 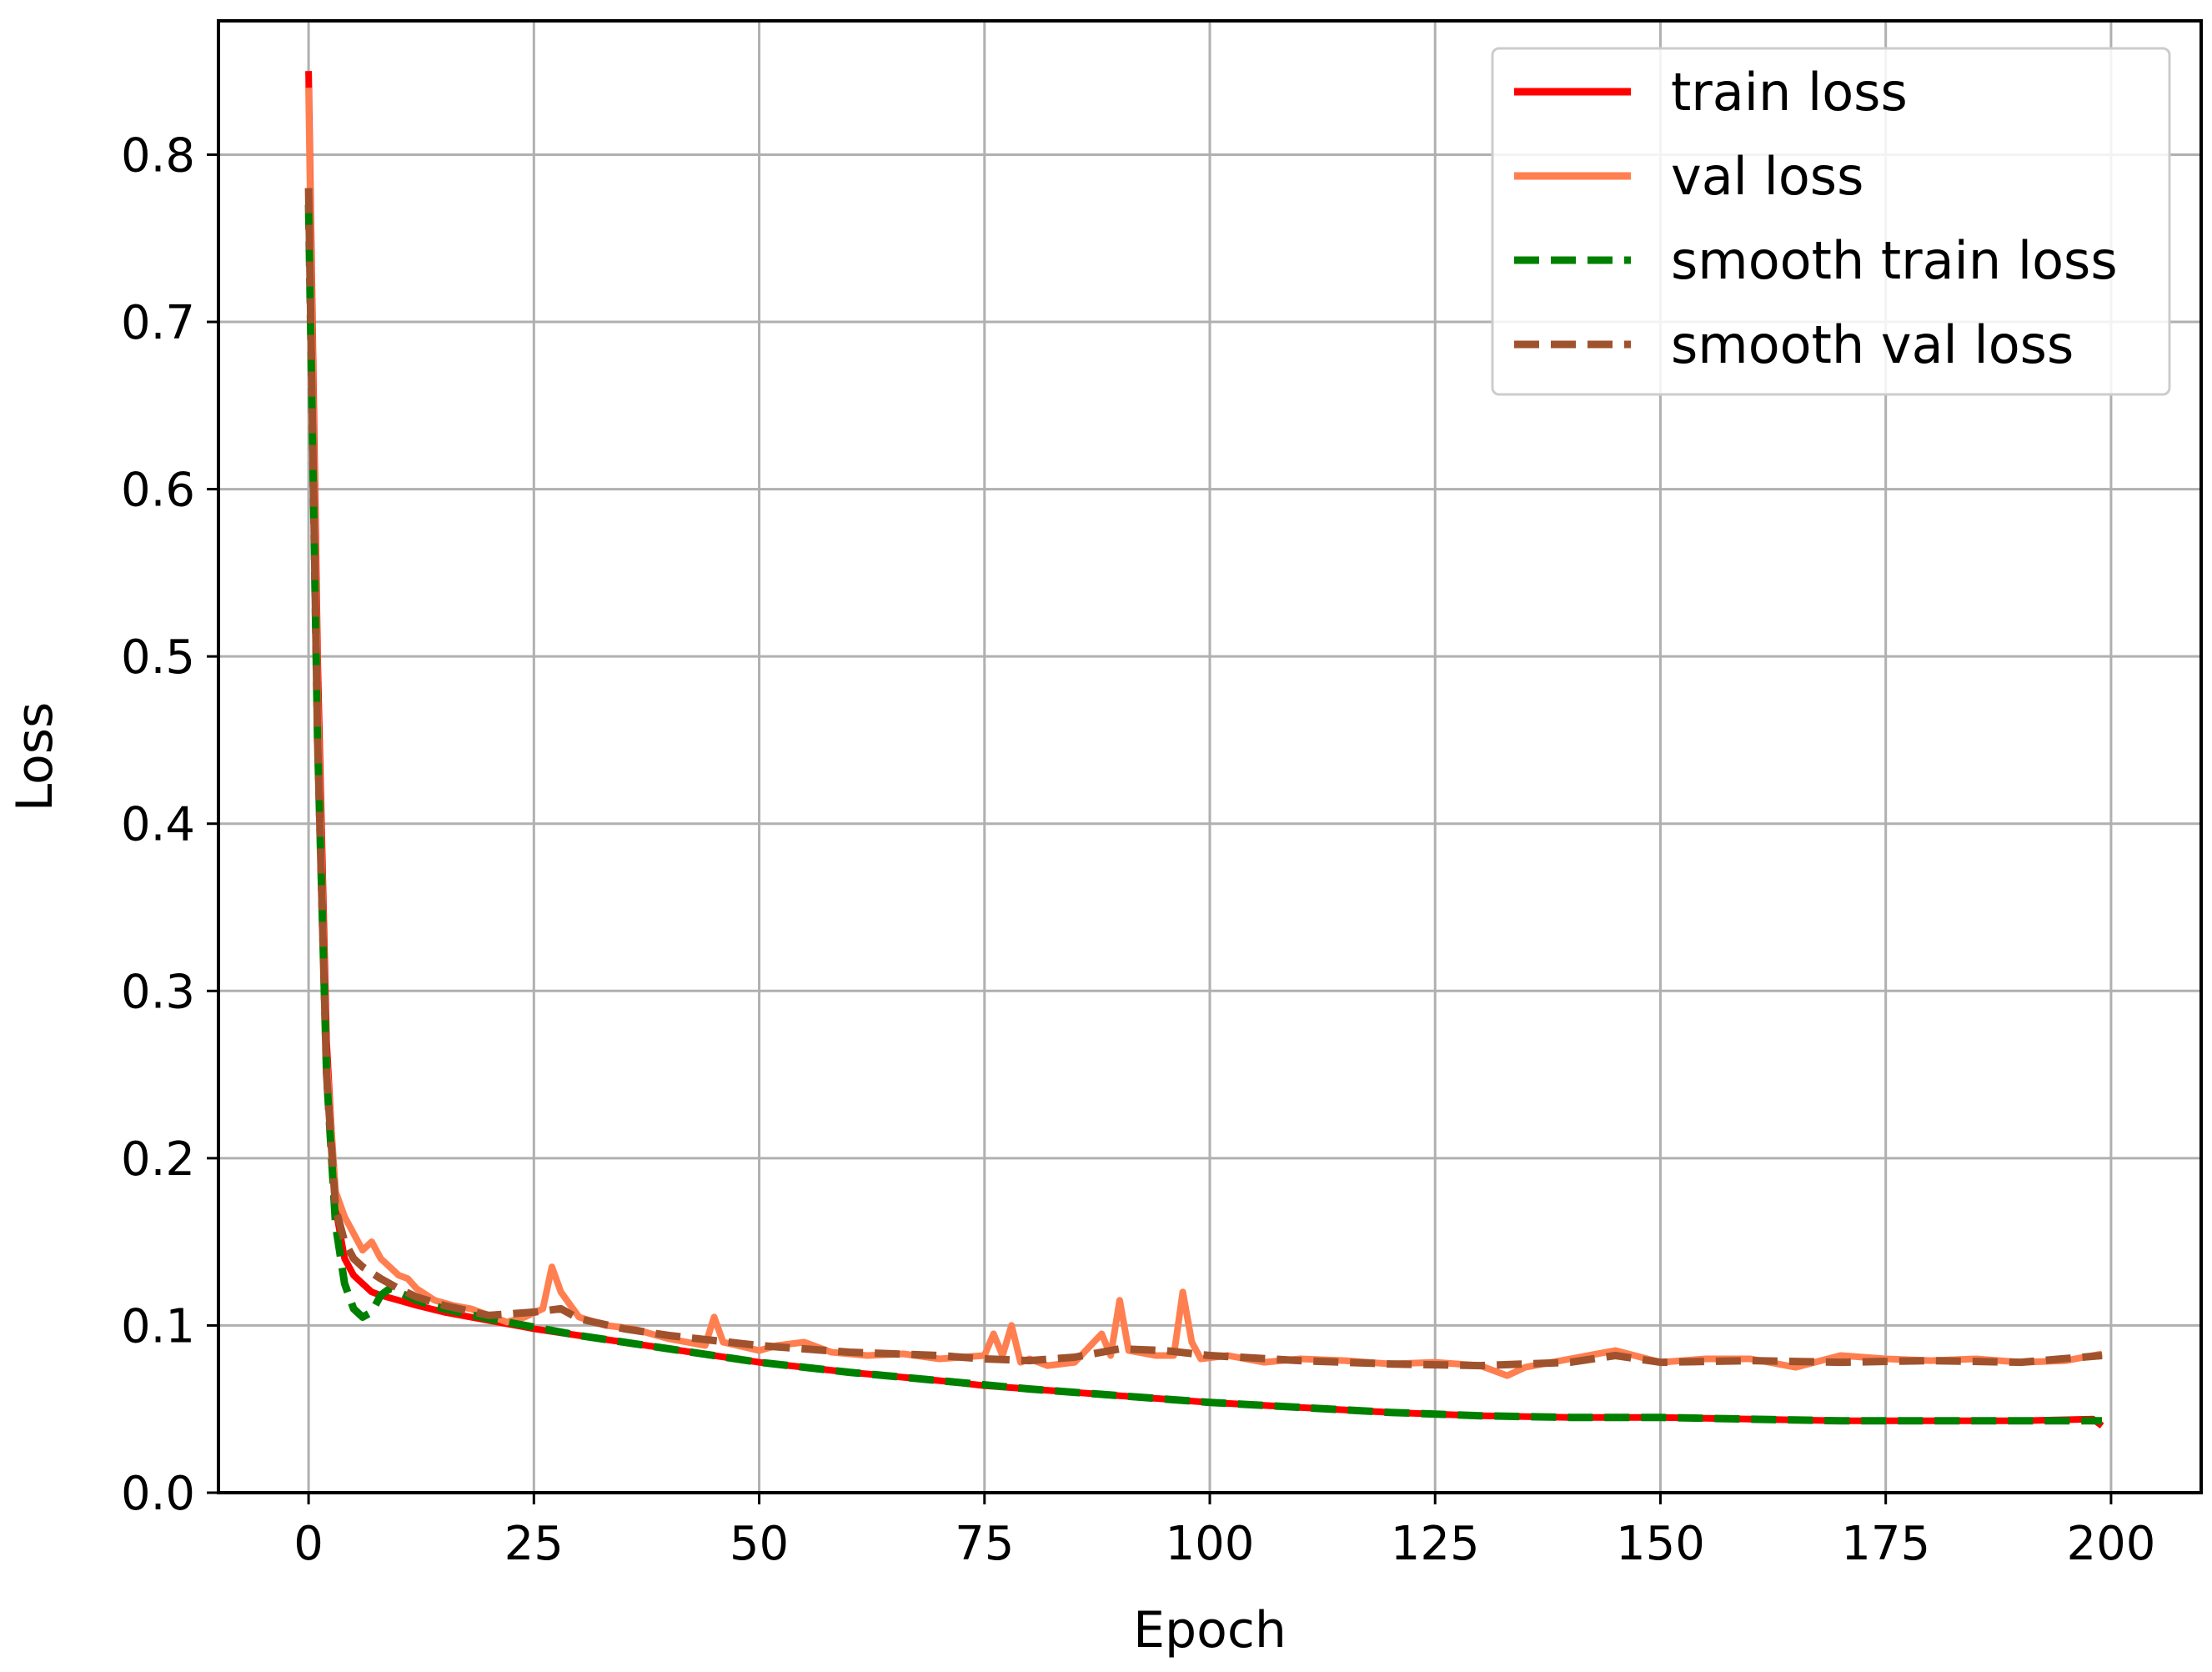 What do you see at coordinates (1885, 1544) in the screenshot?
I see `x-tick-label: 175` at bounding box center [1885, 1544].